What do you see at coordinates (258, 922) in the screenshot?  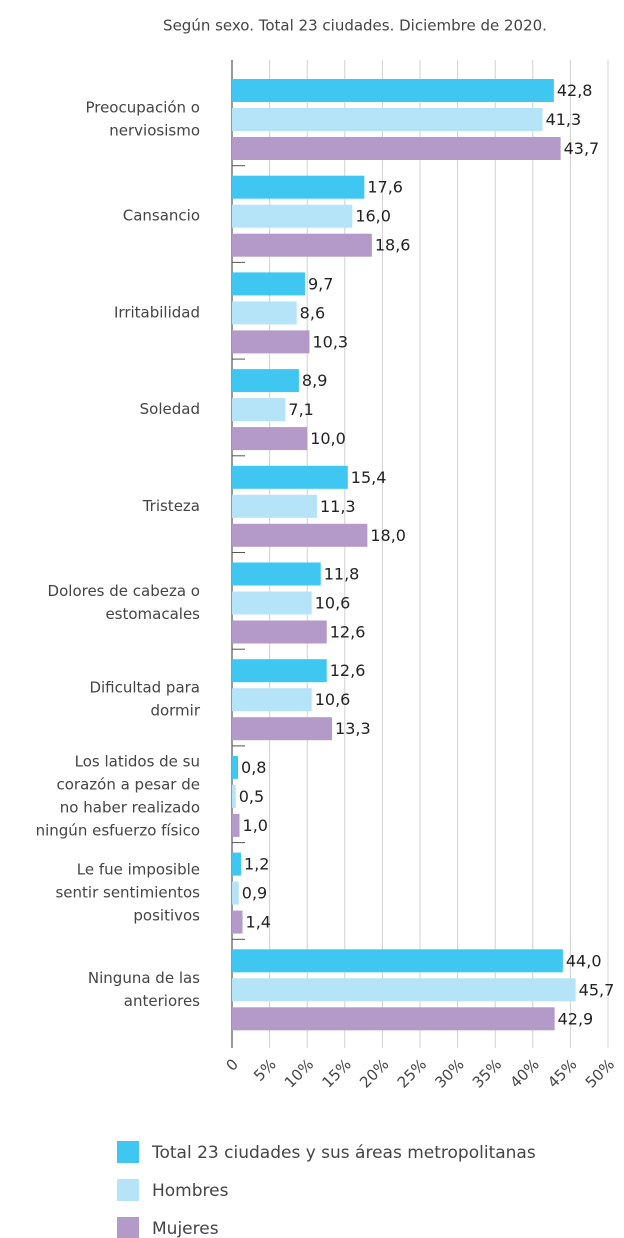 I see `value-label: 1,4` at bounding box center [258, 922].